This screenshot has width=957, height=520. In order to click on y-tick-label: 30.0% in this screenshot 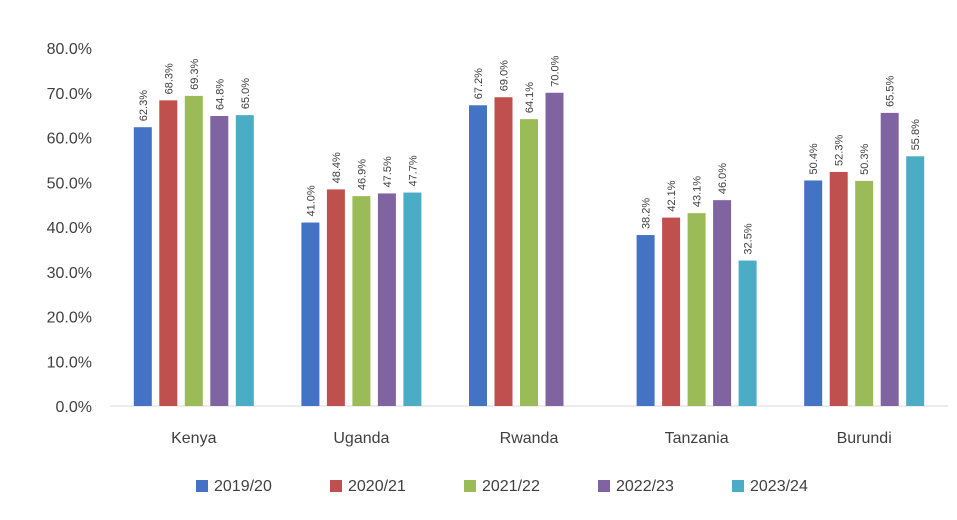, I will do `click(69, 273)`.